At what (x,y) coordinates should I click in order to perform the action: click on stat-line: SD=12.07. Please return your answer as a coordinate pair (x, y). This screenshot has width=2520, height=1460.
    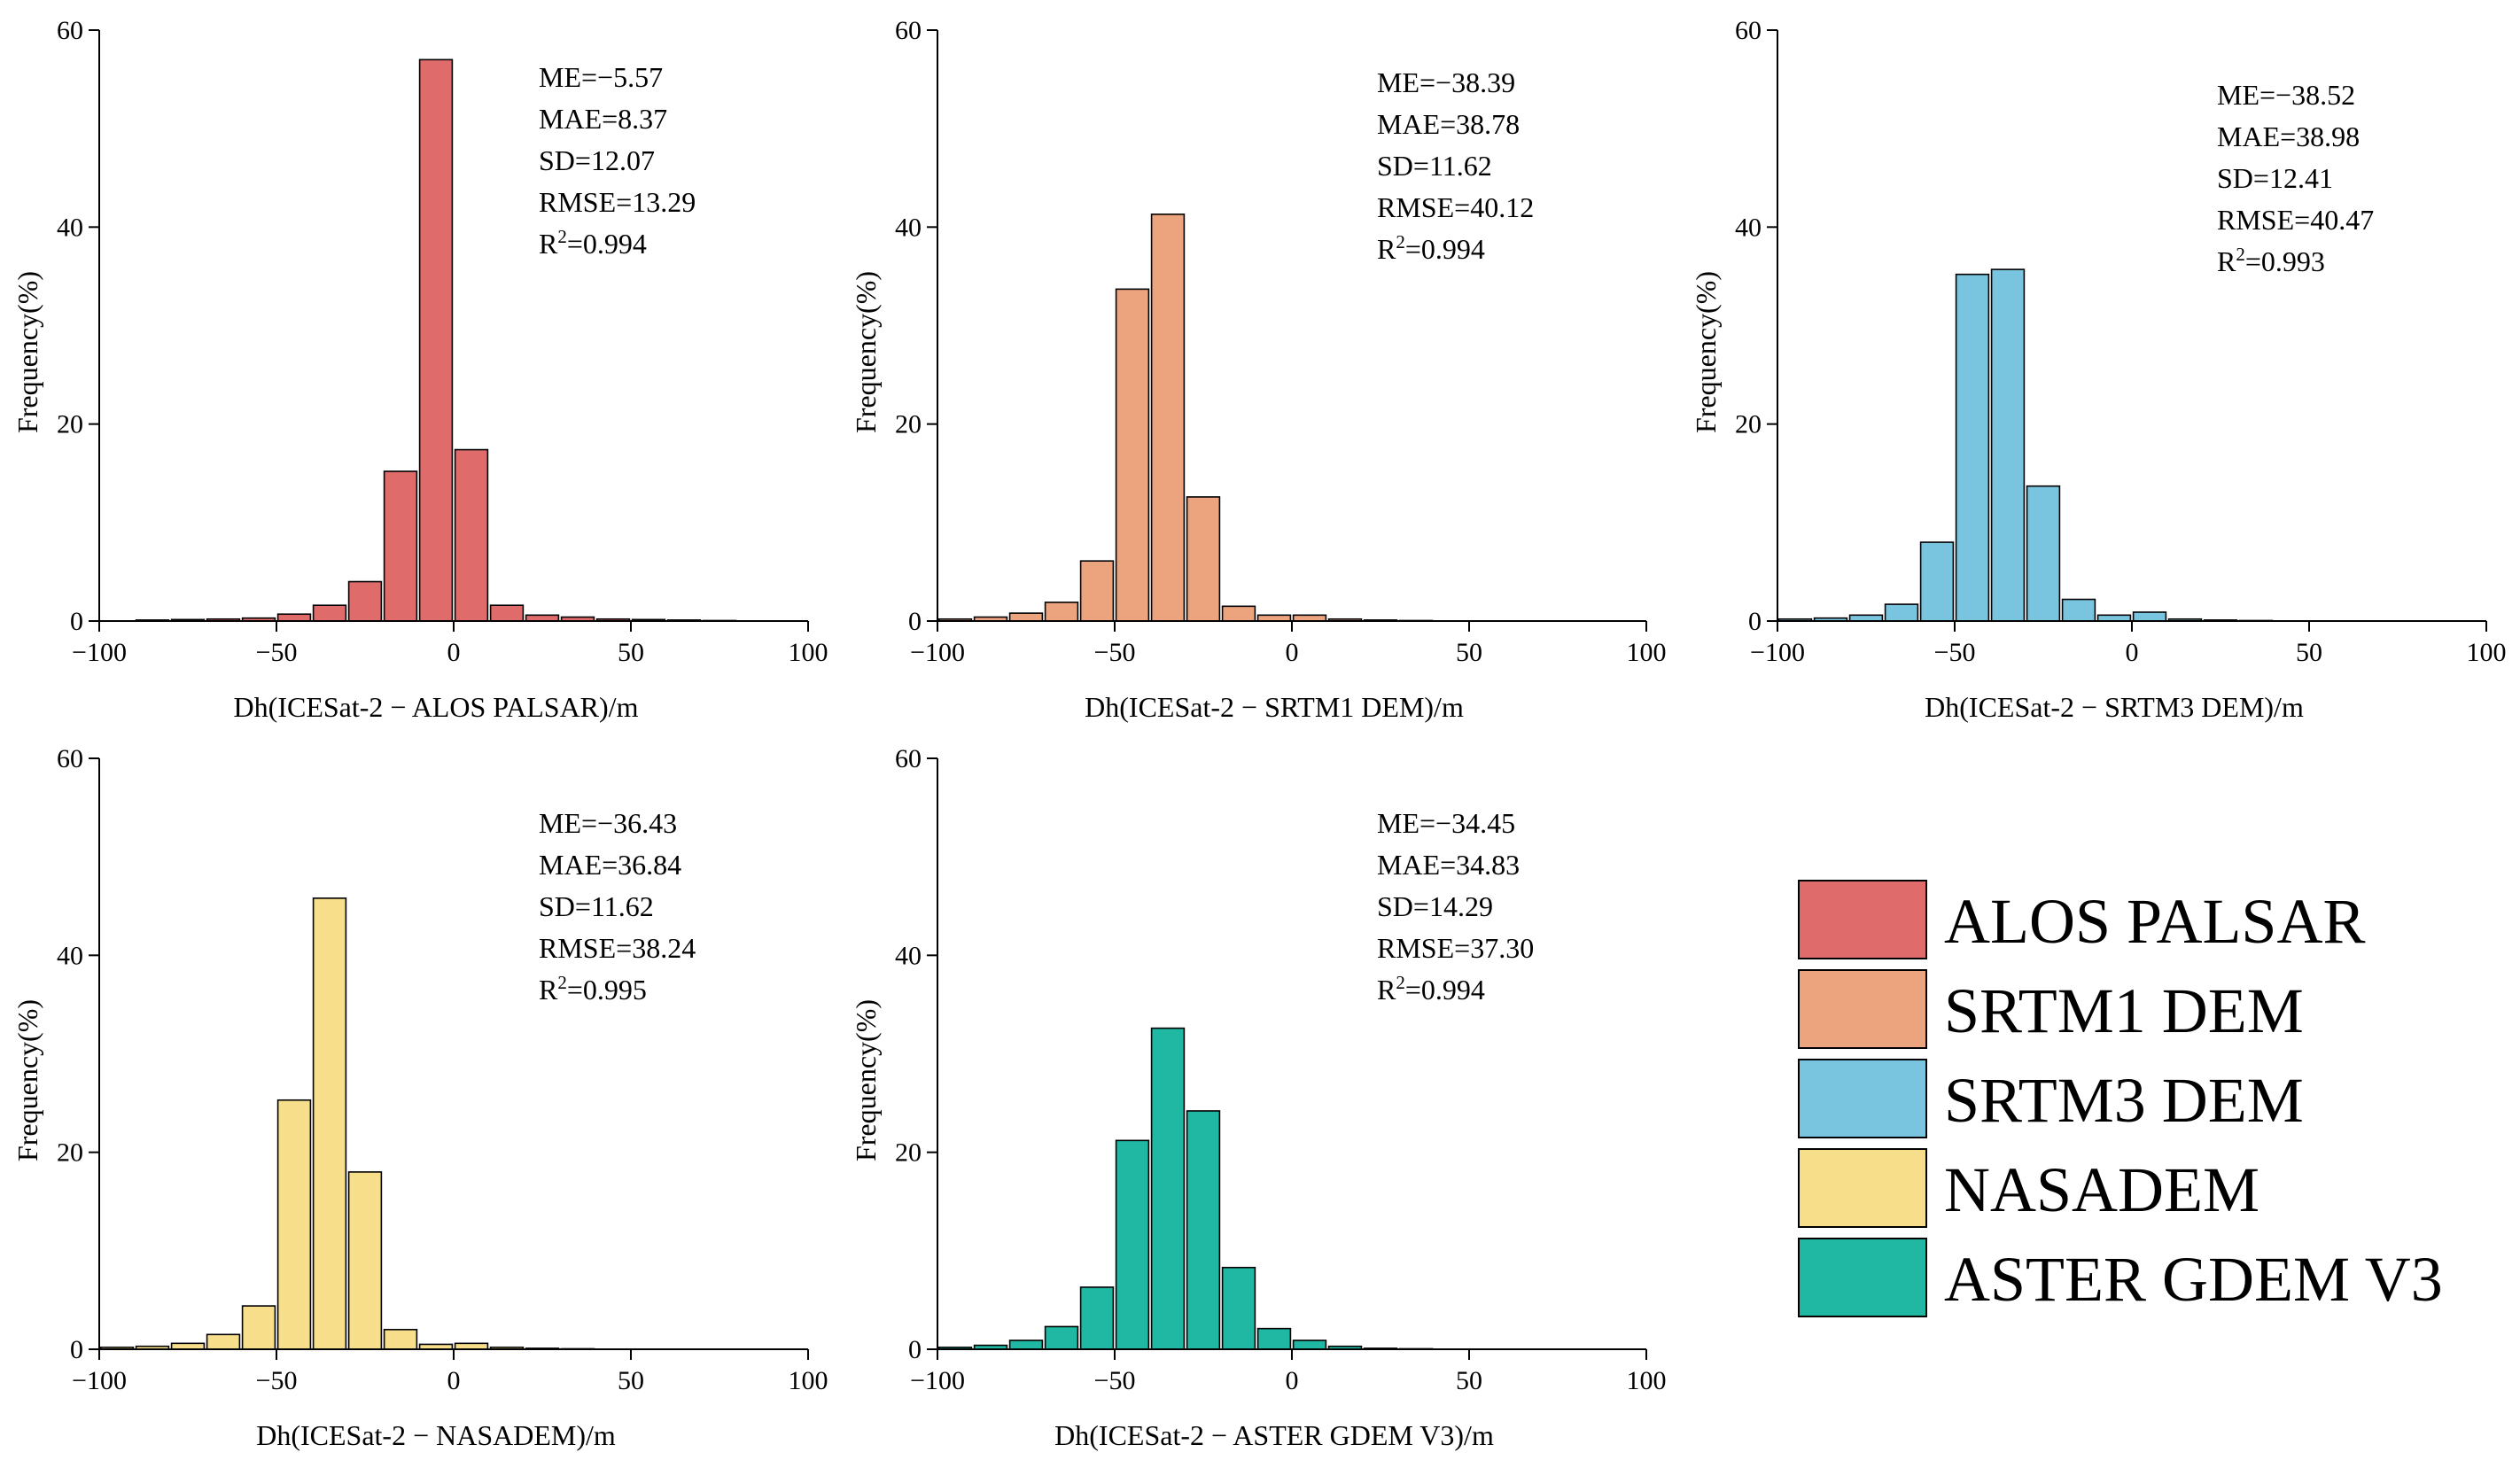
    Looking at the image, I should click on (597, 160).